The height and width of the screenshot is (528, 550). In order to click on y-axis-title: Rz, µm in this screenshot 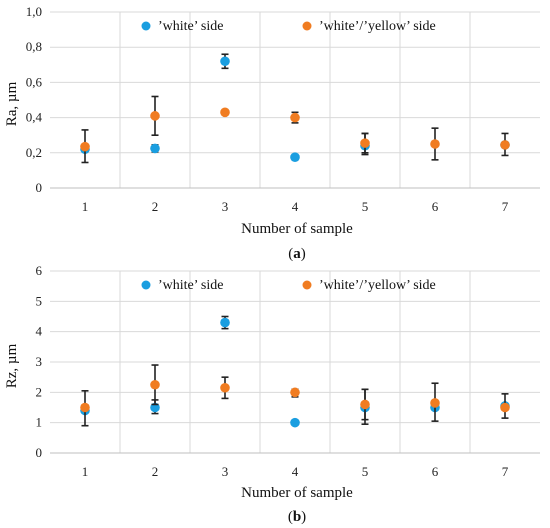, I will do `click(12, 365)`.